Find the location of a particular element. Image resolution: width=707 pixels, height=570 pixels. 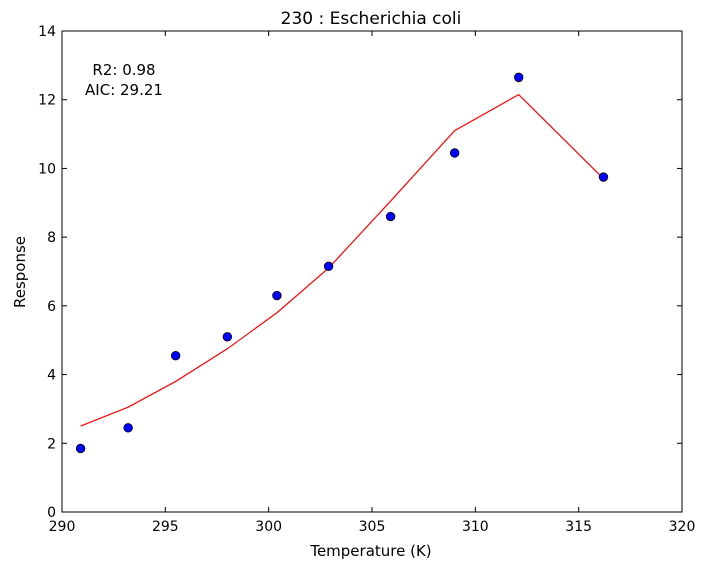

y-tick-label: 6 is located at coordinates (51, 307).